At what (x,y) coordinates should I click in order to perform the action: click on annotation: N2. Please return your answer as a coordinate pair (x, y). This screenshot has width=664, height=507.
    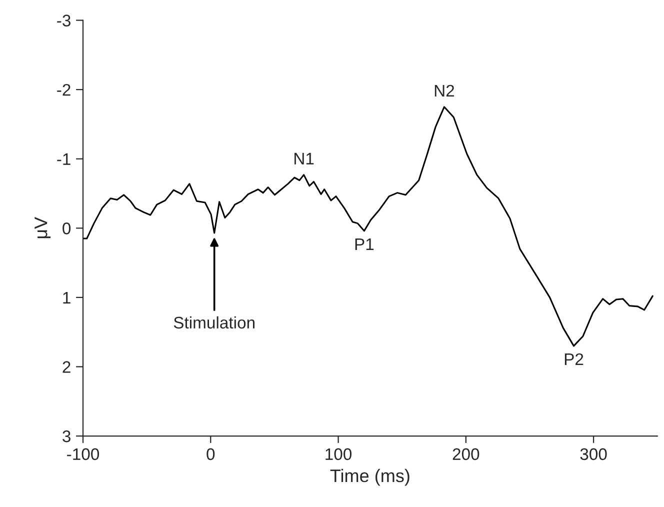
    Looking at the image, I should click on (444, 90).